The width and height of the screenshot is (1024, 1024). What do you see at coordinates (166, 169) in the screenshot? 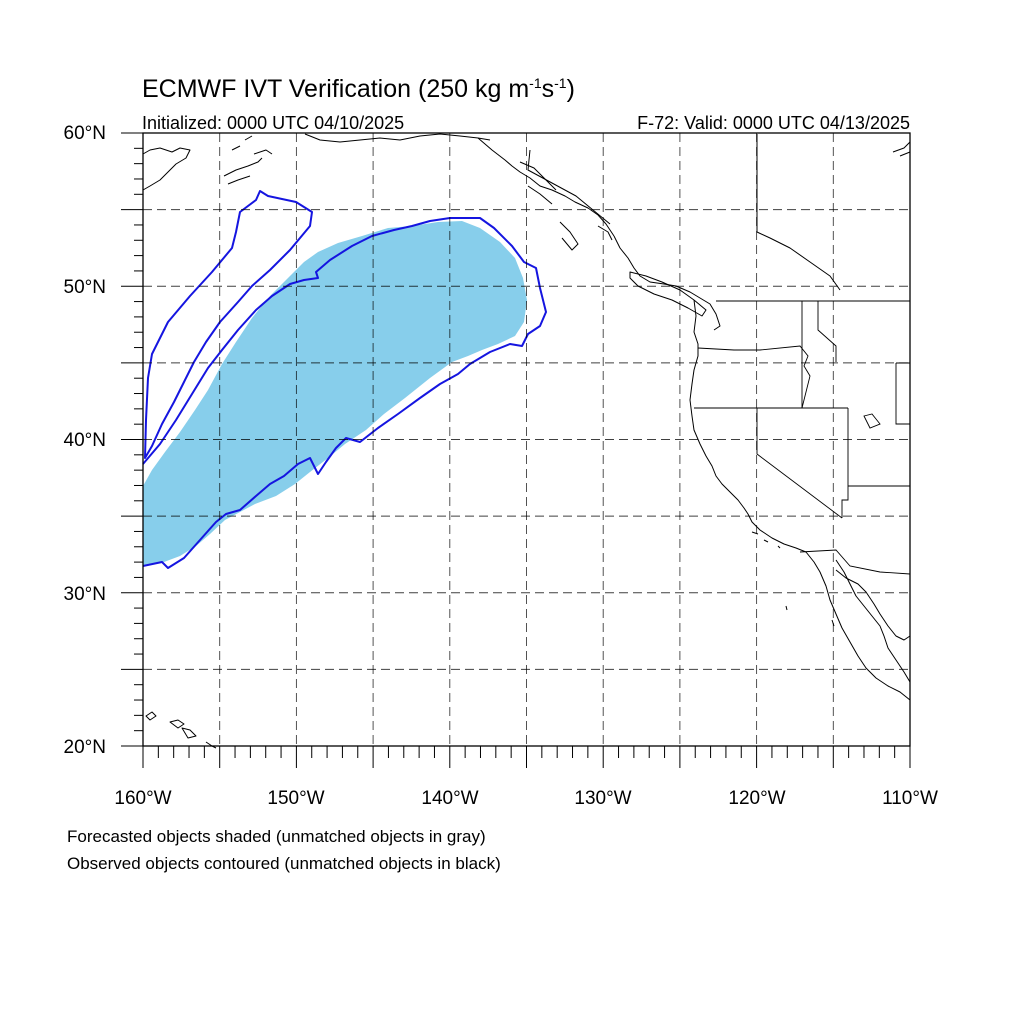
I see `alaska-coastline` at bounding box center [166, 169].